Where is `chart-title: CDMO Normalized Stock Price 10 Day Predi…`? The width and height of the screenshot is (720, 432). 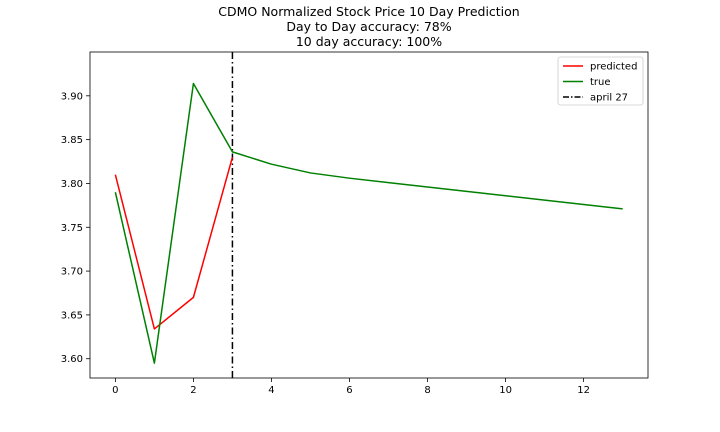 chart-title: CDMO Normalized Stock Price 10 Day Predi… is located at coordinates (368, 11).